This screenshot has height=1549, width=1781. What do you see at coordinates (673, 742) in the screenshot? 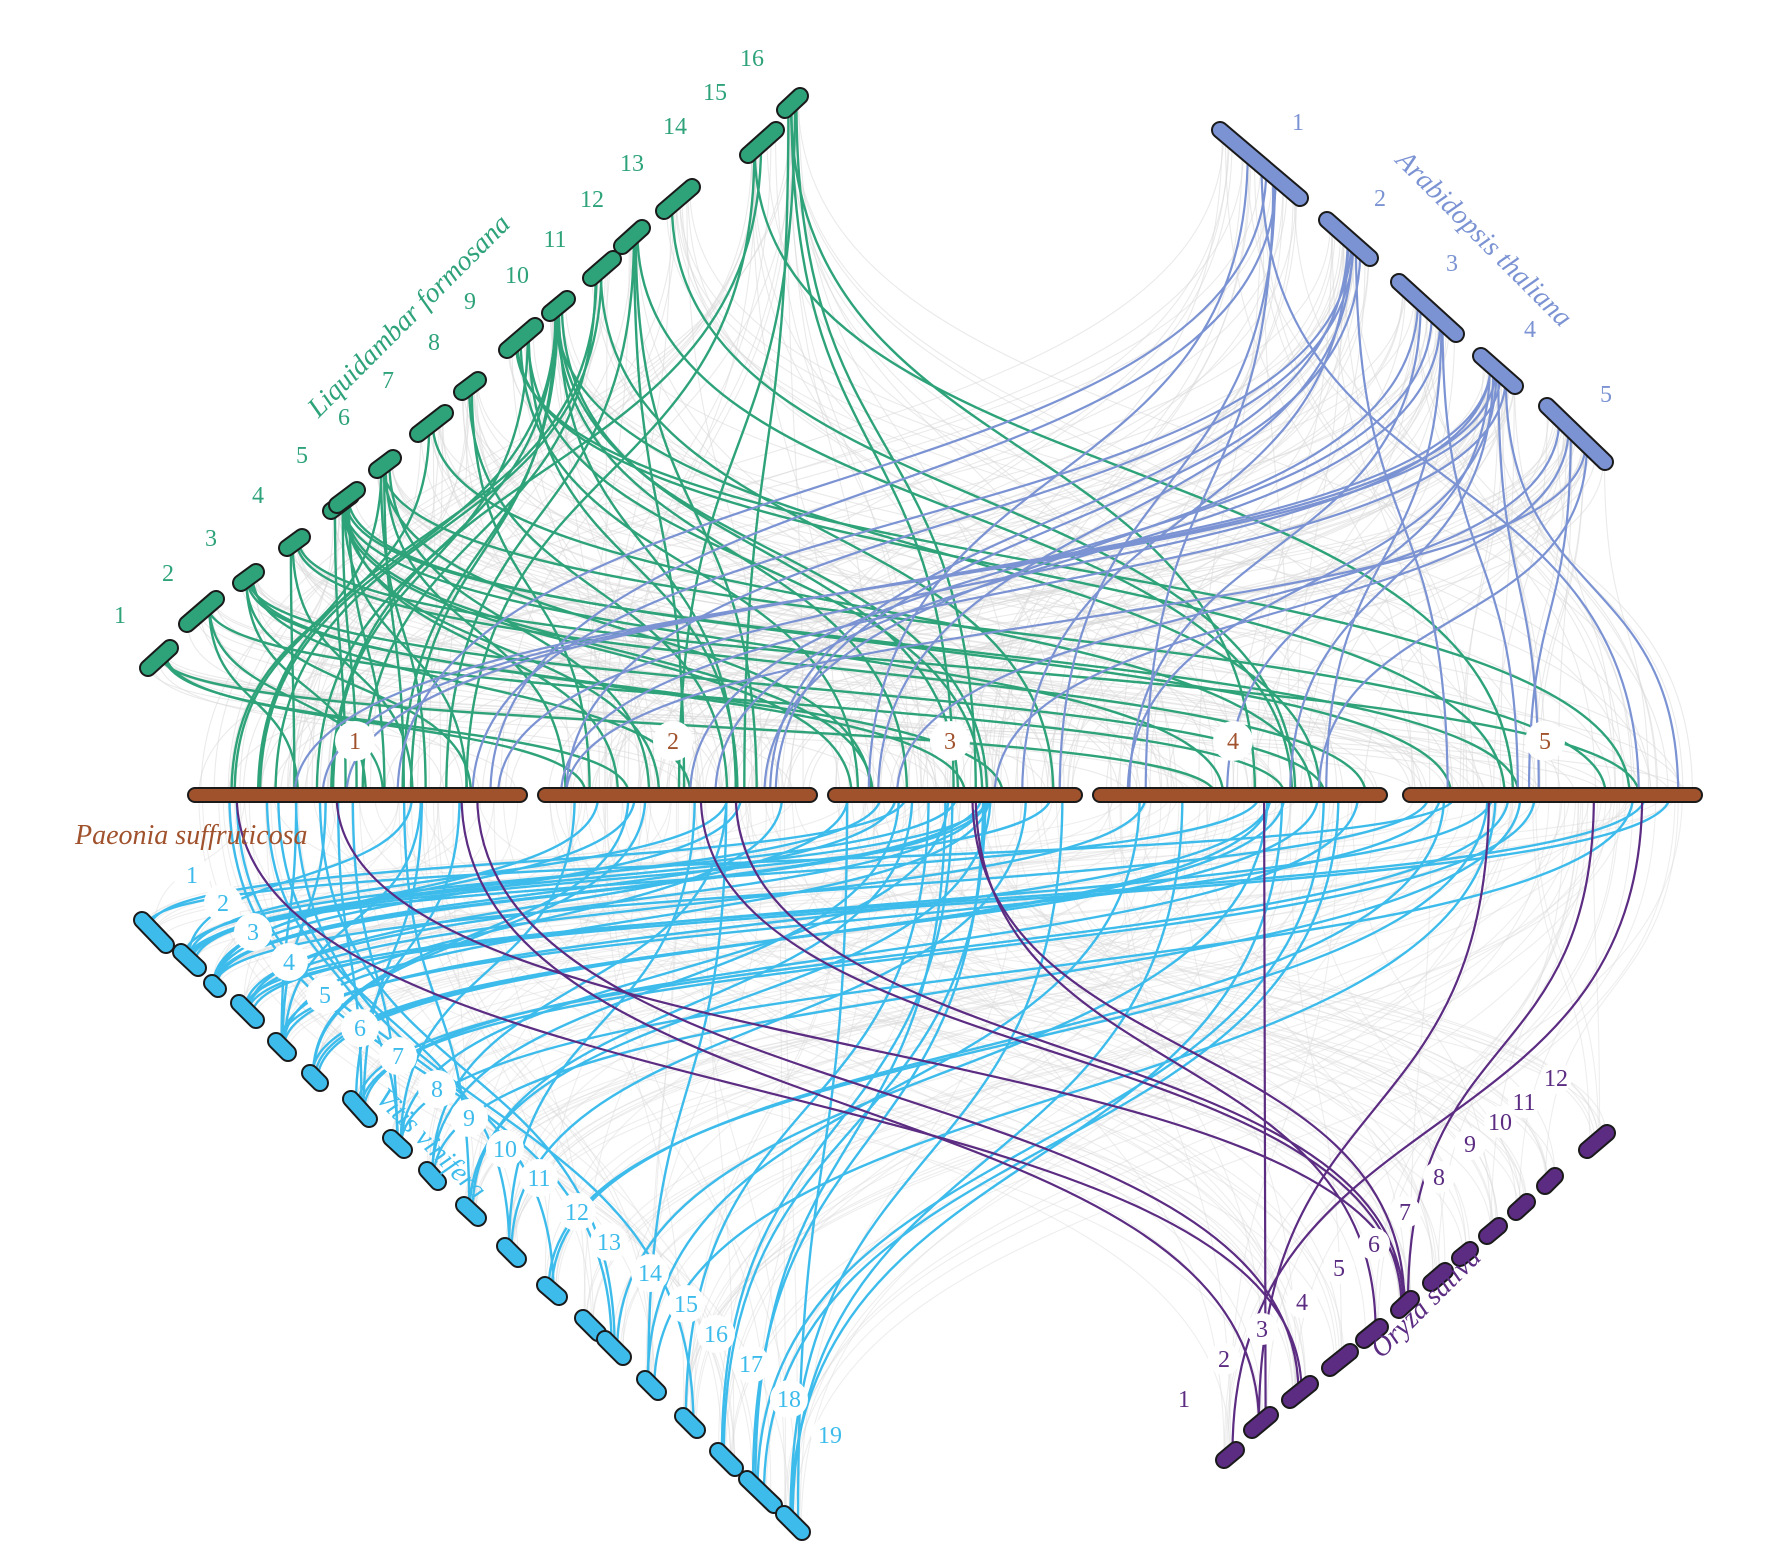
I see `paeonia-chromosome-label-2: 2` at bounding box center [673, 742].